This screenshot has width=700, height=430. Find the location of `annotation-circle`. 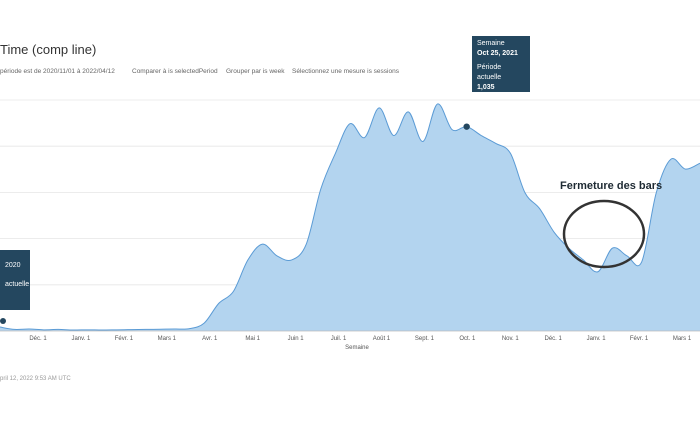

annotation-circle is located at coordinates (604, 234).